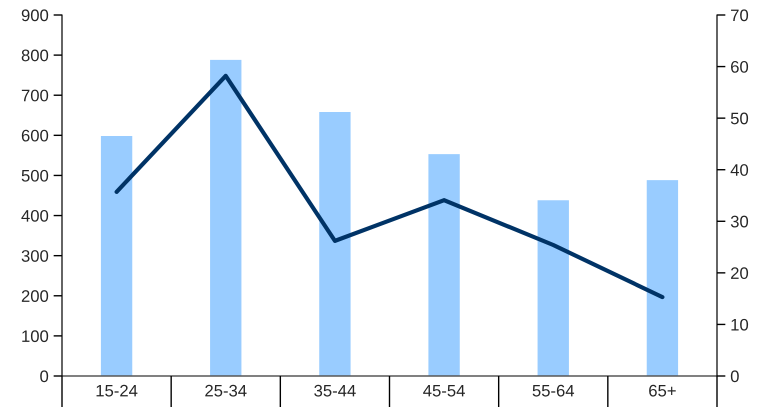 Image resolution: width=764 pixels, height=407 pixels. What do you see at coordinates (662, 390) in the screenshot?
I see `x-tick-label: 65+` at bounding box center [662, 390].